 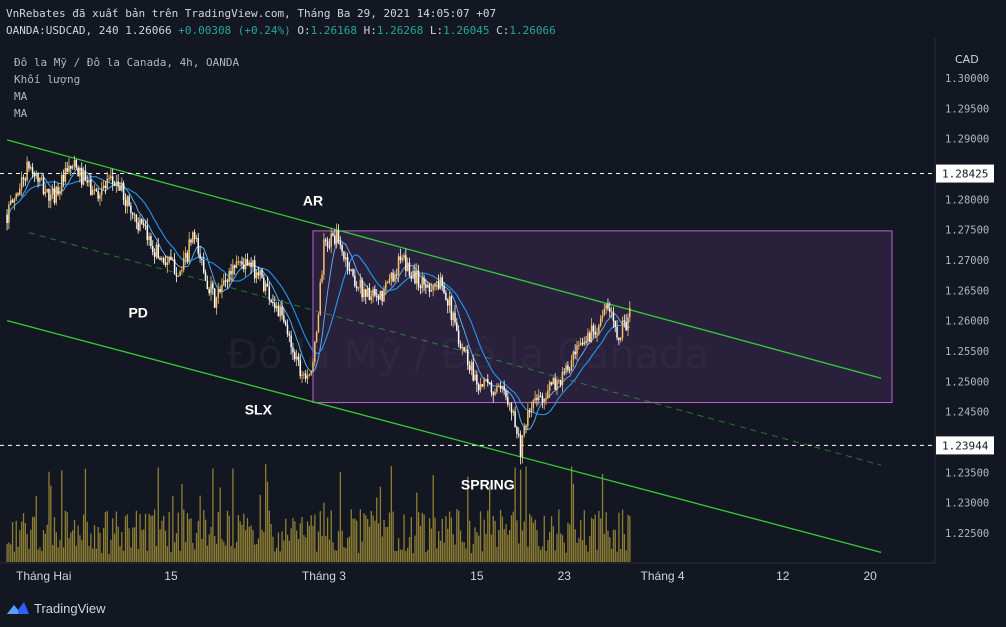 I want to click on annotation-pd: PD, so click(x=137, y=313).